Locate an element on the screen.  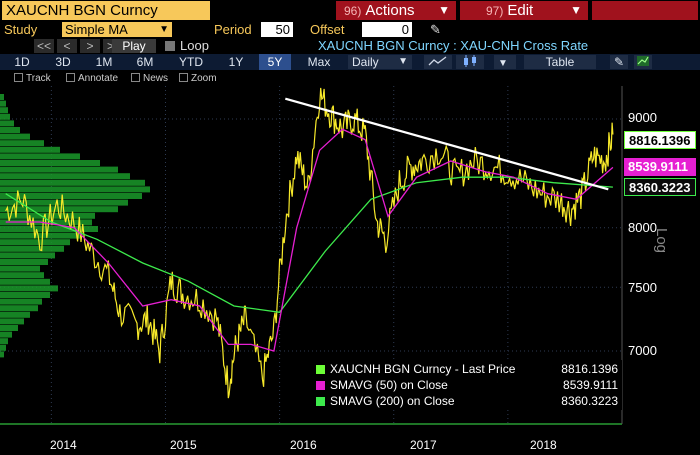
y-tick-label: 9000 is located at coordinates (642, 117).